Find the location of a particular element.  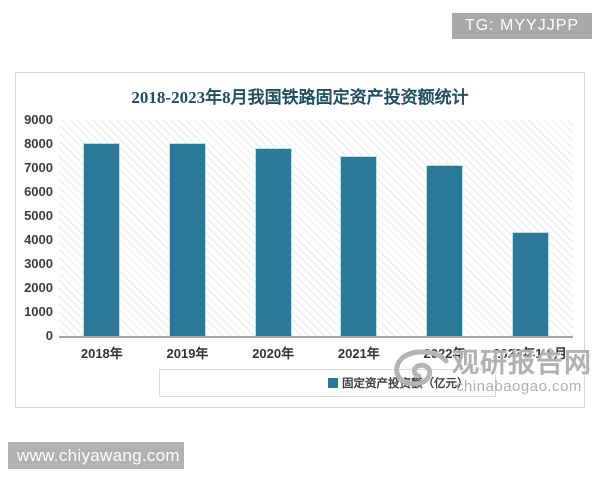

bar-2023年1-8月 is located at coordinates (530, 284).